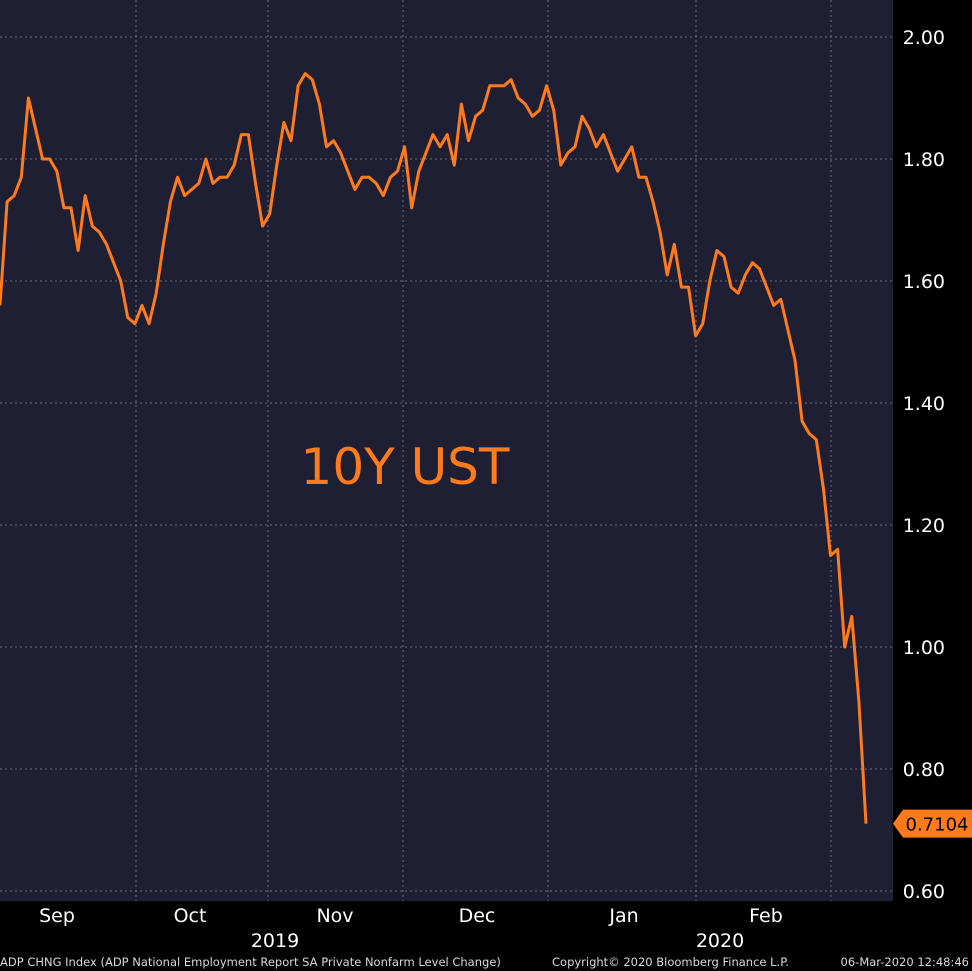  Describe the element at coordinates (924, 526) in the screenshot. I see `y-tick-label: 1.20` at that location.